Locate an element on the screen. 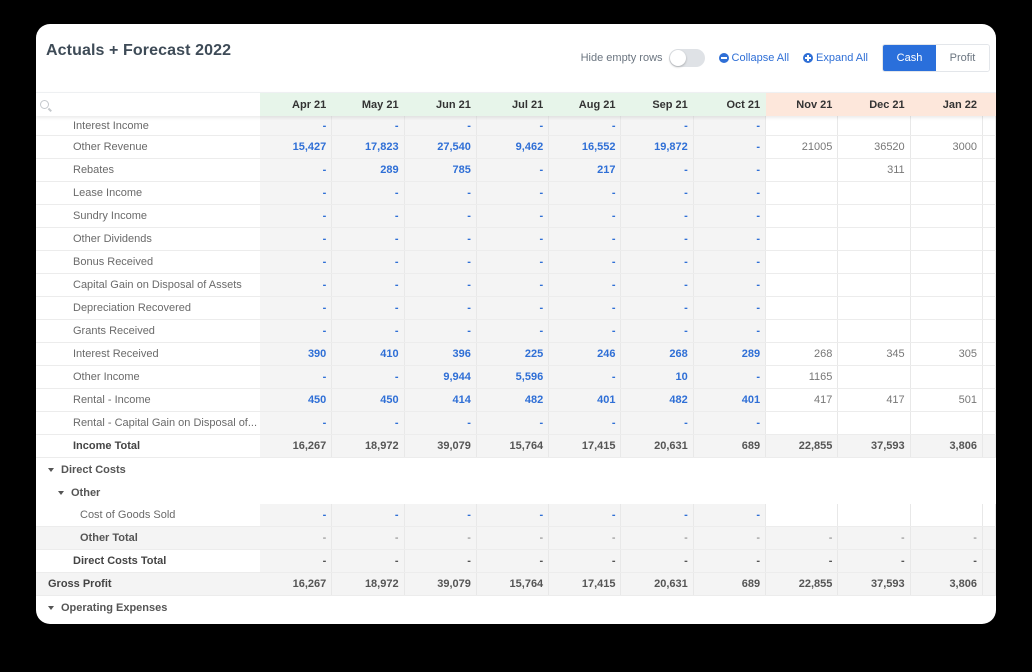 The width and height of the screenshot is (1032, 672). row-label: Direct Costs is located at coordinates (148, 469).